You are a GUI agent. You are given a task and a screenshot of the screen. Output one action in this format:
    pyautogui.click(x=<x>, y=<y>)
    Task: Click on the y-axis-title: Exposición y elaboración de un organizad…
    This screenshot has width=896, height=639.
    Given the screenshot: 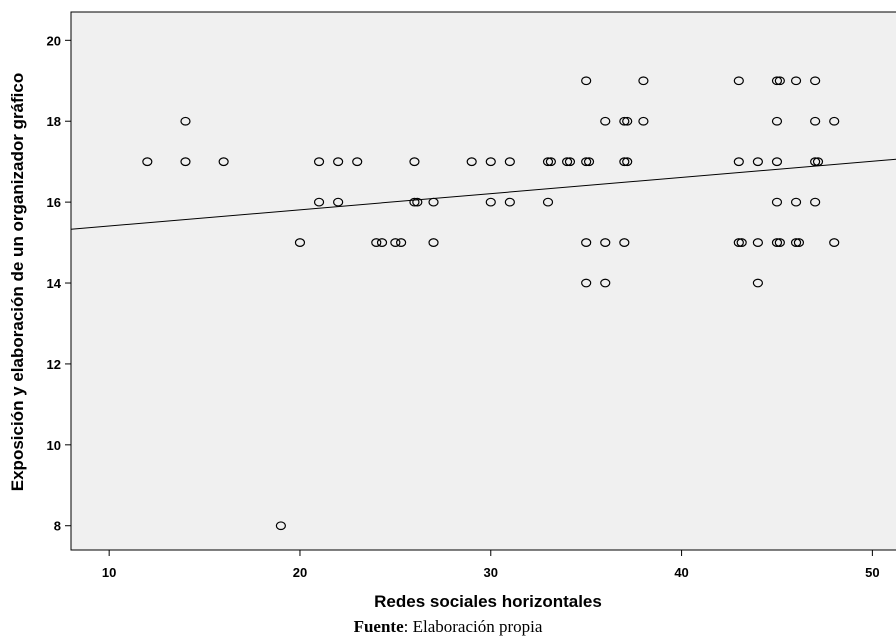 What is the action you would take?
    pyautogui.click(x=17, y=282)
    